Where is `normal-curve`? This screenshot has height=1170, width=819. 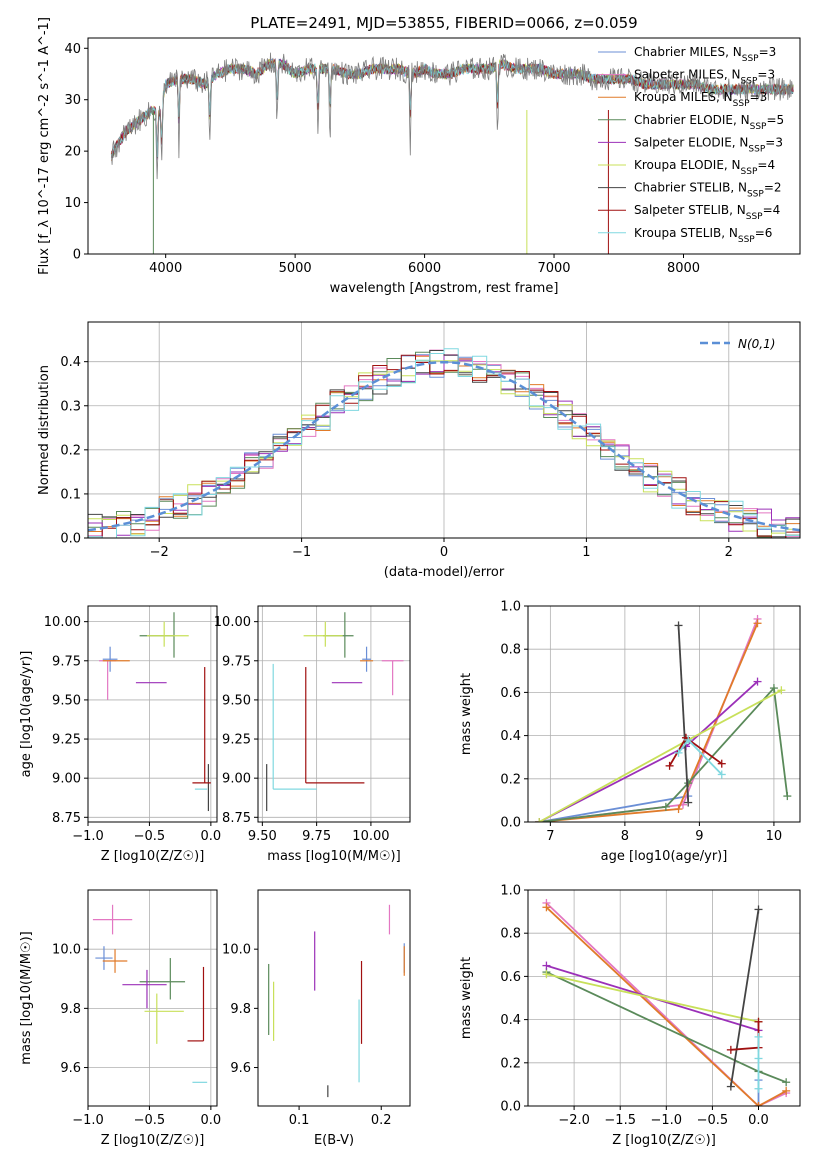
normal-curve is located at coordinates (444, 446).